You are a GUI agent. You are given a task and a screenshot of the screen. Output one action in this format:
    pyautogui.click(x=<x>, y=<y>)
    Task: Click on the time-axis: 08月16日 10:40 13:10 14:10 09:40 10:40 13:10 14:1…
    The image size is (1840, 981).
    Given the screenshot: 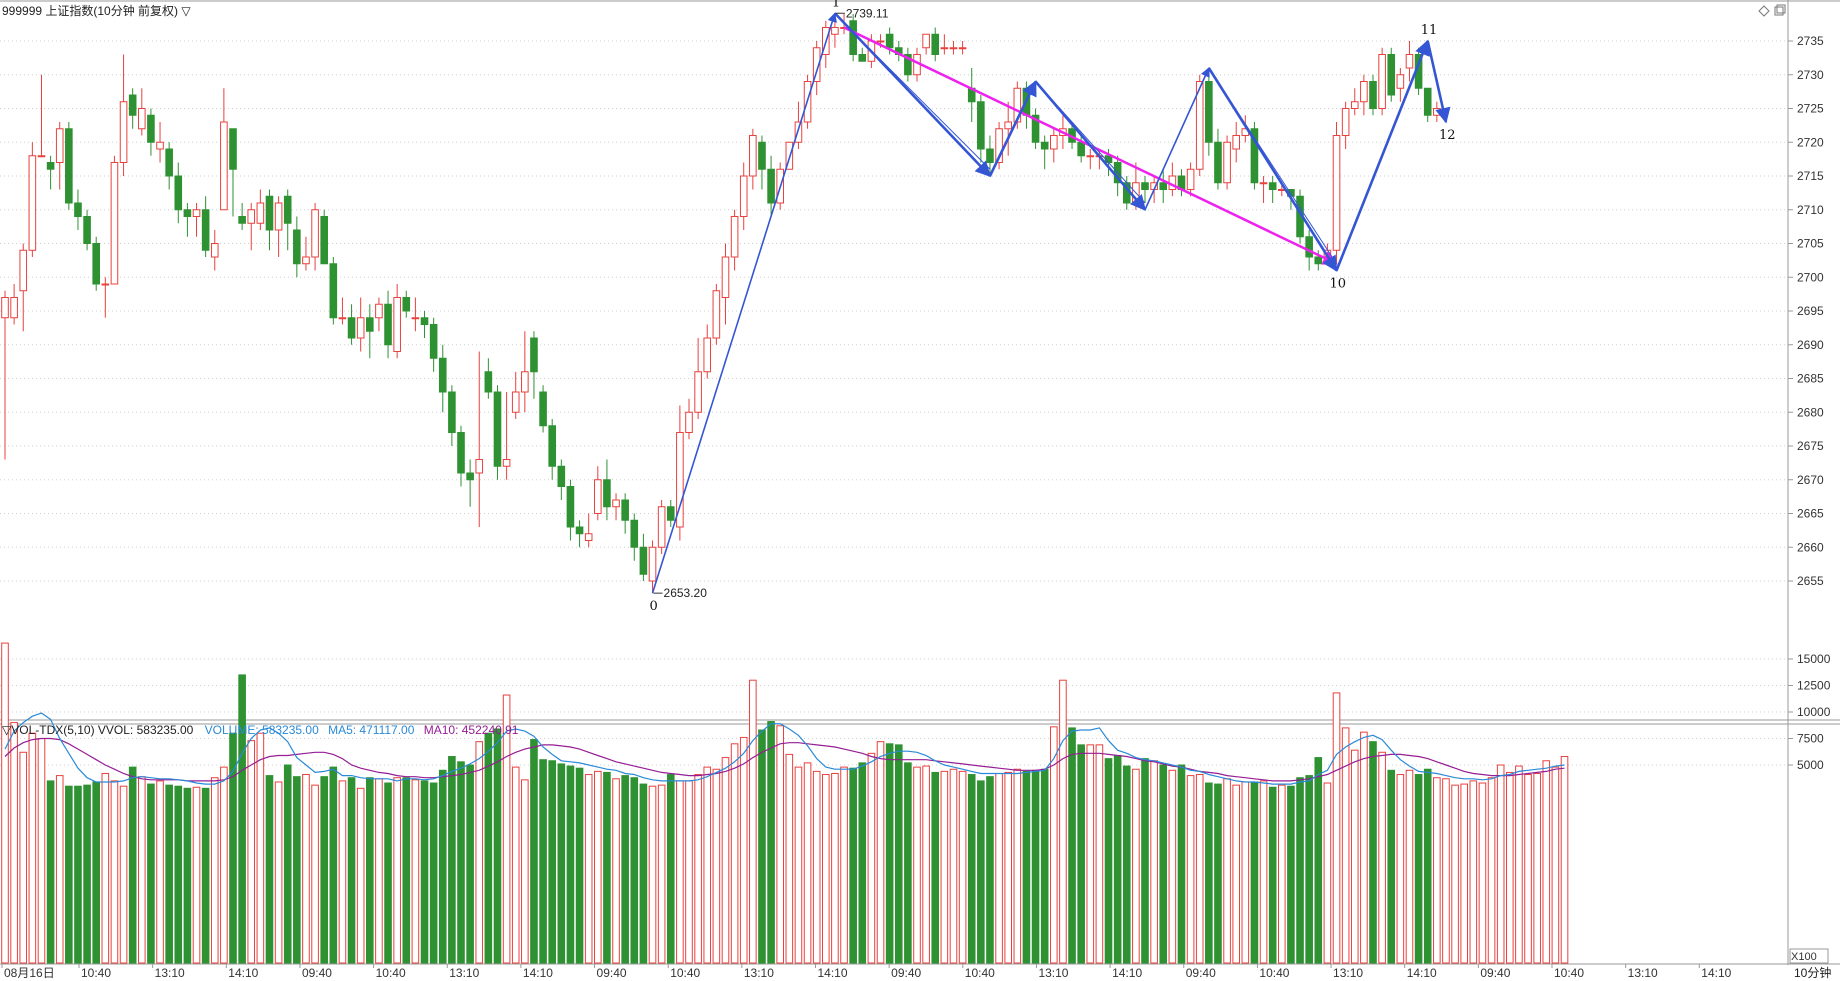 What is the action you would take?
    pyautogui.click(x=866, y=972)
    